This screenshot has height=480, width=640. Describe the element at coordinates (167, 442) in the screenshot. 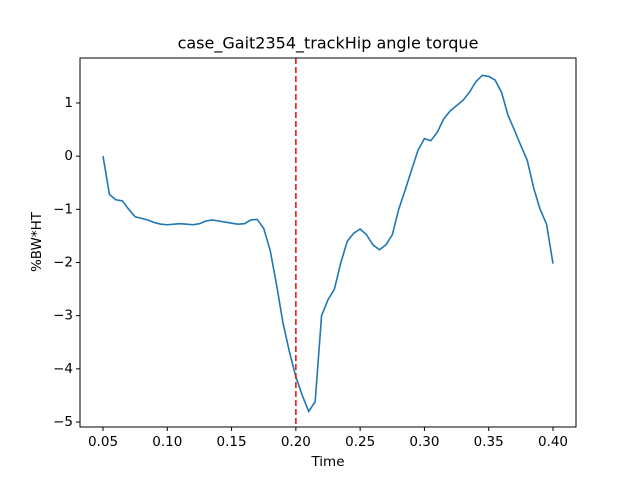

I see `x-tick-label: 0.10` at that location.